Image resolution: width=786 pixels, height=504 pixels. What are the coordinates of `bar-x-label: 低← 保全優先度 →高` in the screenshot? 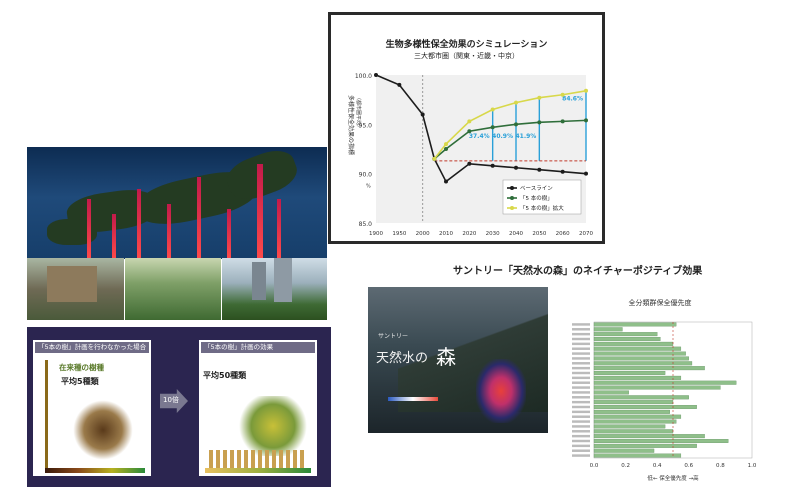 It's located at (673, 478).